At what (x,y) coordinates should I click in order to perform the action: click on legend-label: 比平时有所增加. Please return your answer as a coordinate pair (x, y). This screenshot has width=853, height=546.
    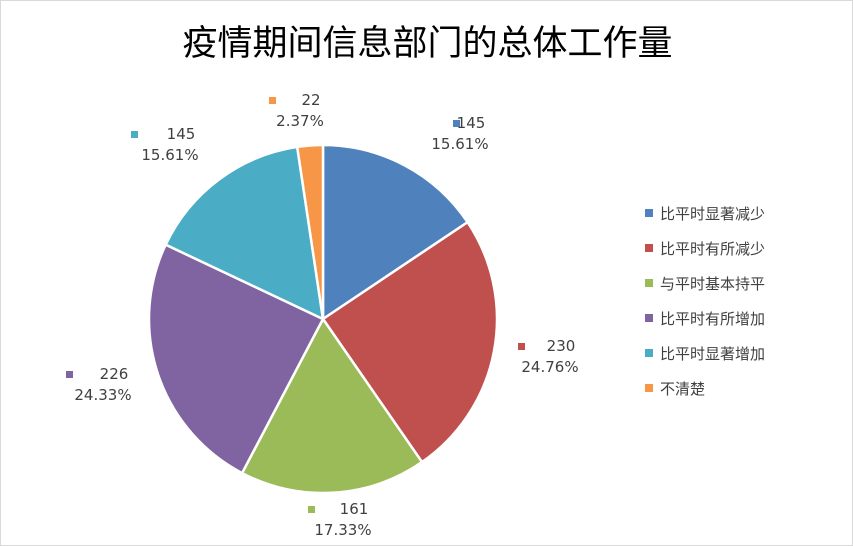
    Looking at the image, I should click on (712, 319).